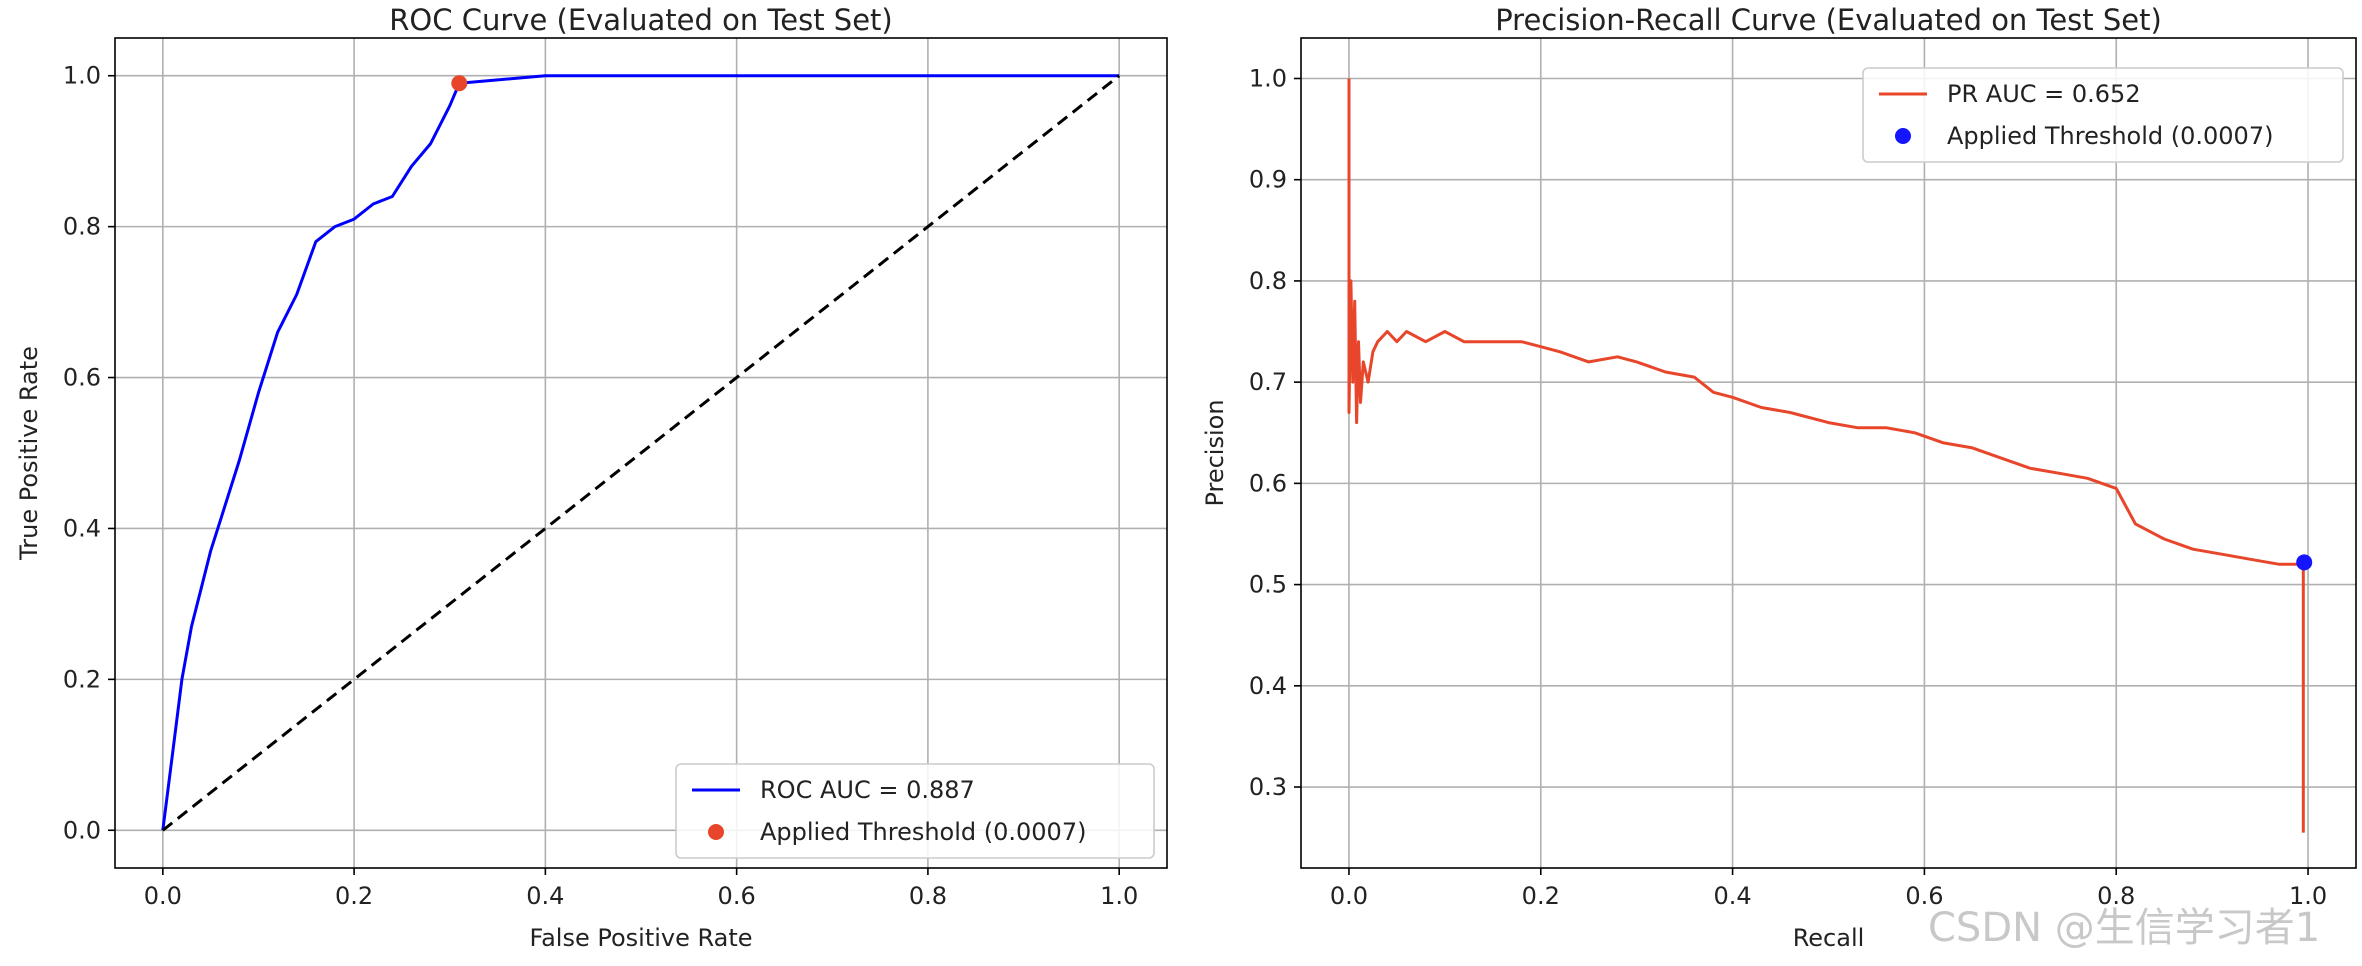  I want to click on y-tick-label: 0.3, so click(1268, 787).